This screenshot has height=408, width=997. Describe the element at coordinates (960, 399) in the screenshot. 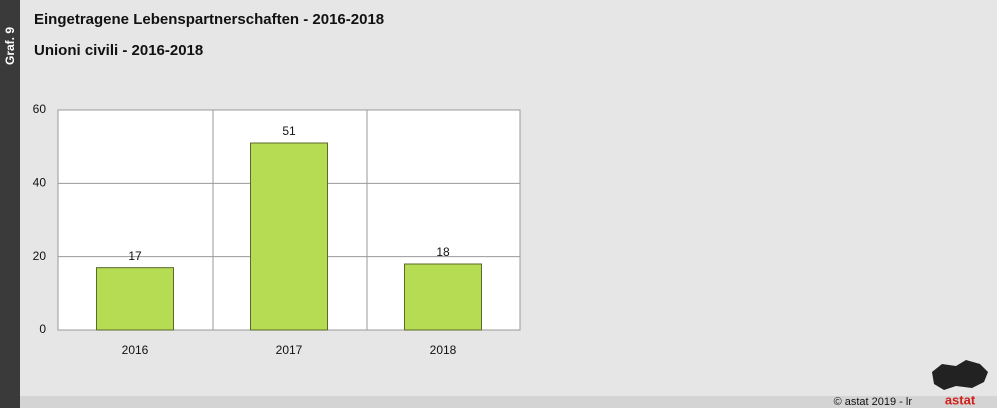

I see `logo-text: astat` at that location.